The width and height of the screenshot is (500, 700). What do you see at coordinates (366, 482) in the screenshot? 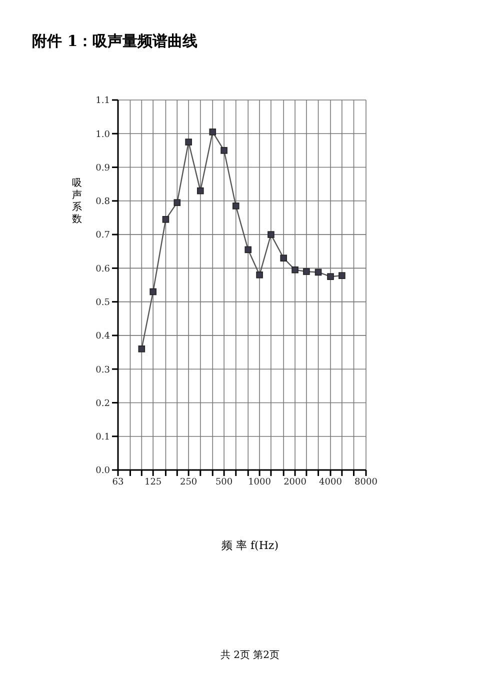
I see `x-tick-label: 8000` at bounding box center [366, 482].